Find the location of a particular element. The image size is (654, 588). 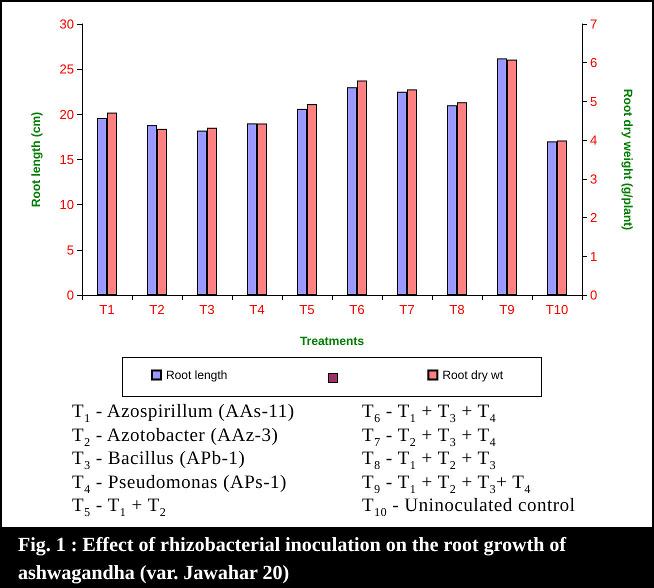

y-tick-label: 15 is located at coordinates (67, 159).